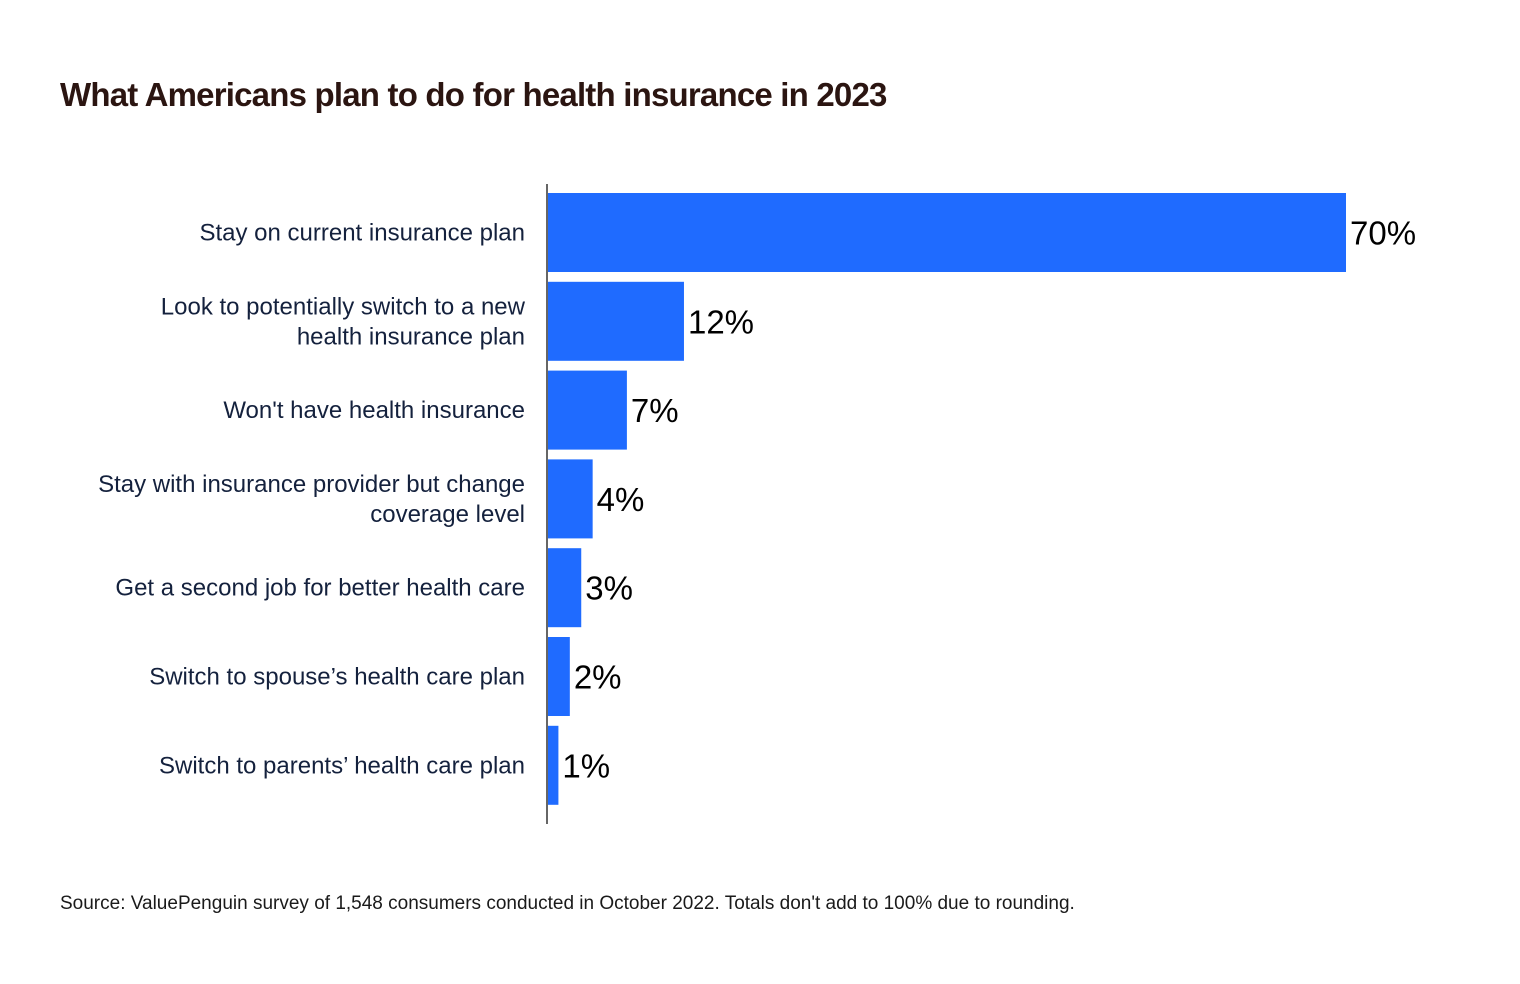  What do you see at coordinates (598, 677) in the screenshot?
I see `data-label: 2%` at bounding box center [598, 677].